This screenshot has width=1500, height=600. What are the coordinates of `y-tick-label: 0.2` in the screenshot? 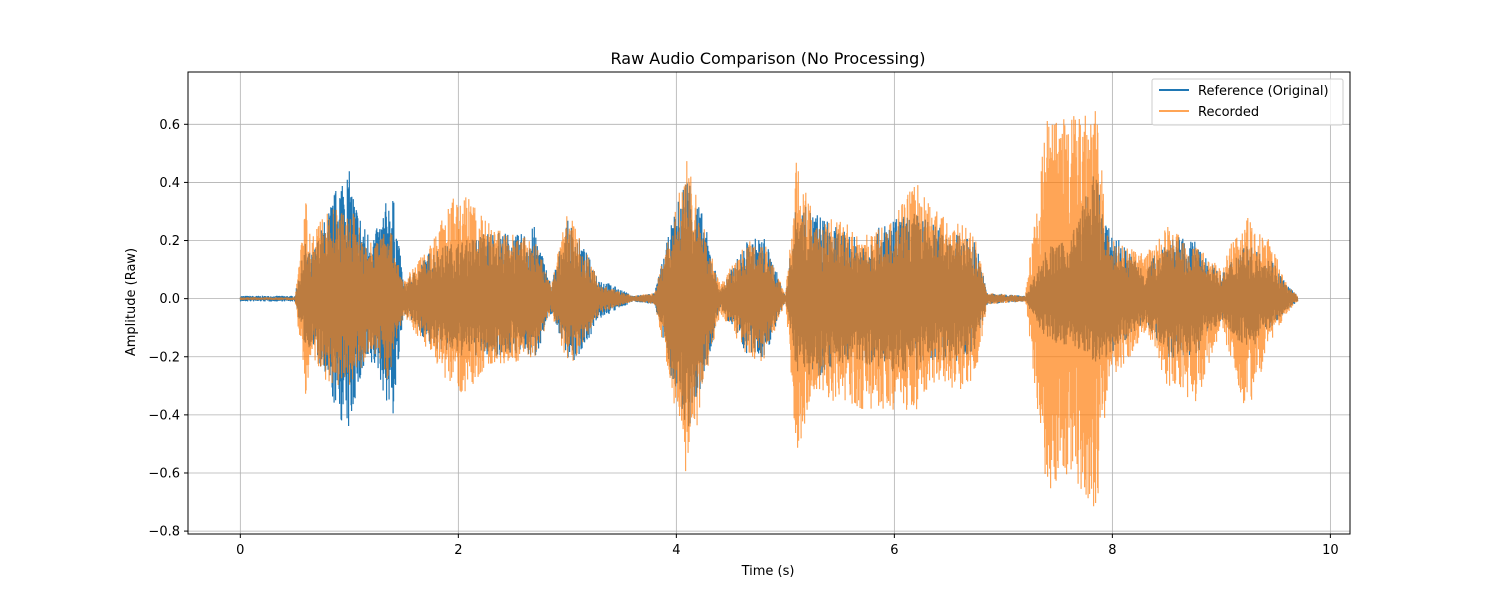 It's located at (169, 241).